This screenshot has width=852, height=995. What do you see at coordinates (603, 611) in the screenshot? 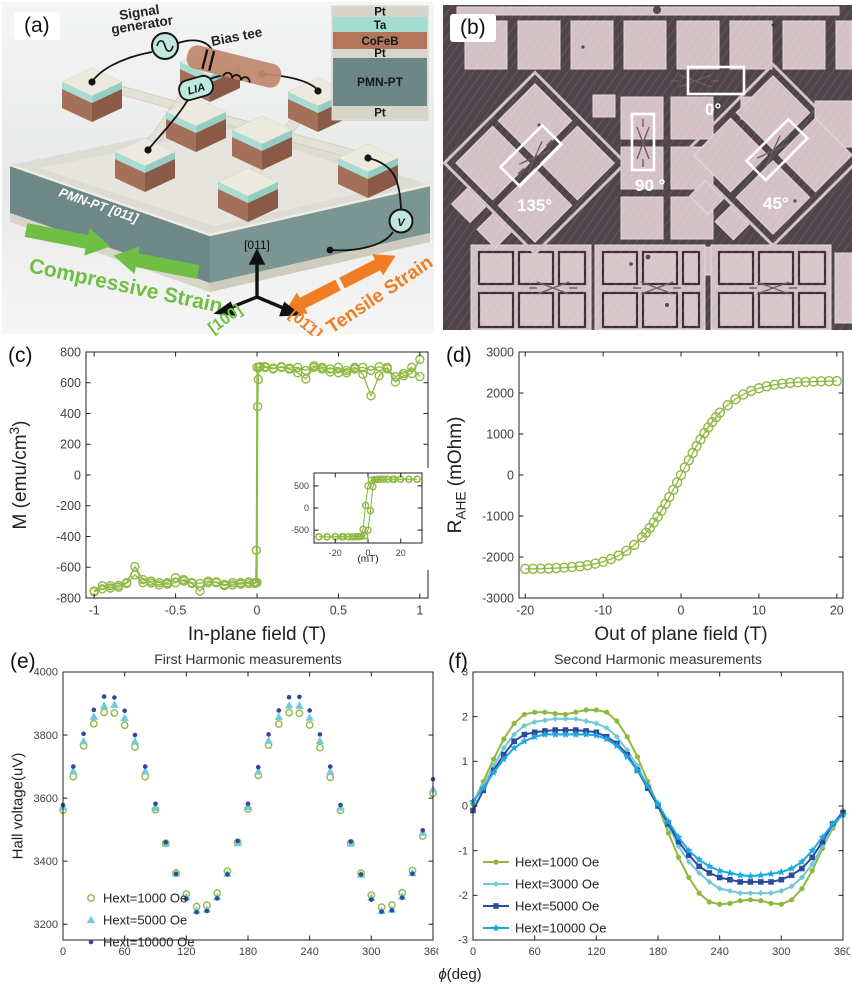
I see `svg-text: -10` at bounding box center [603, 611].